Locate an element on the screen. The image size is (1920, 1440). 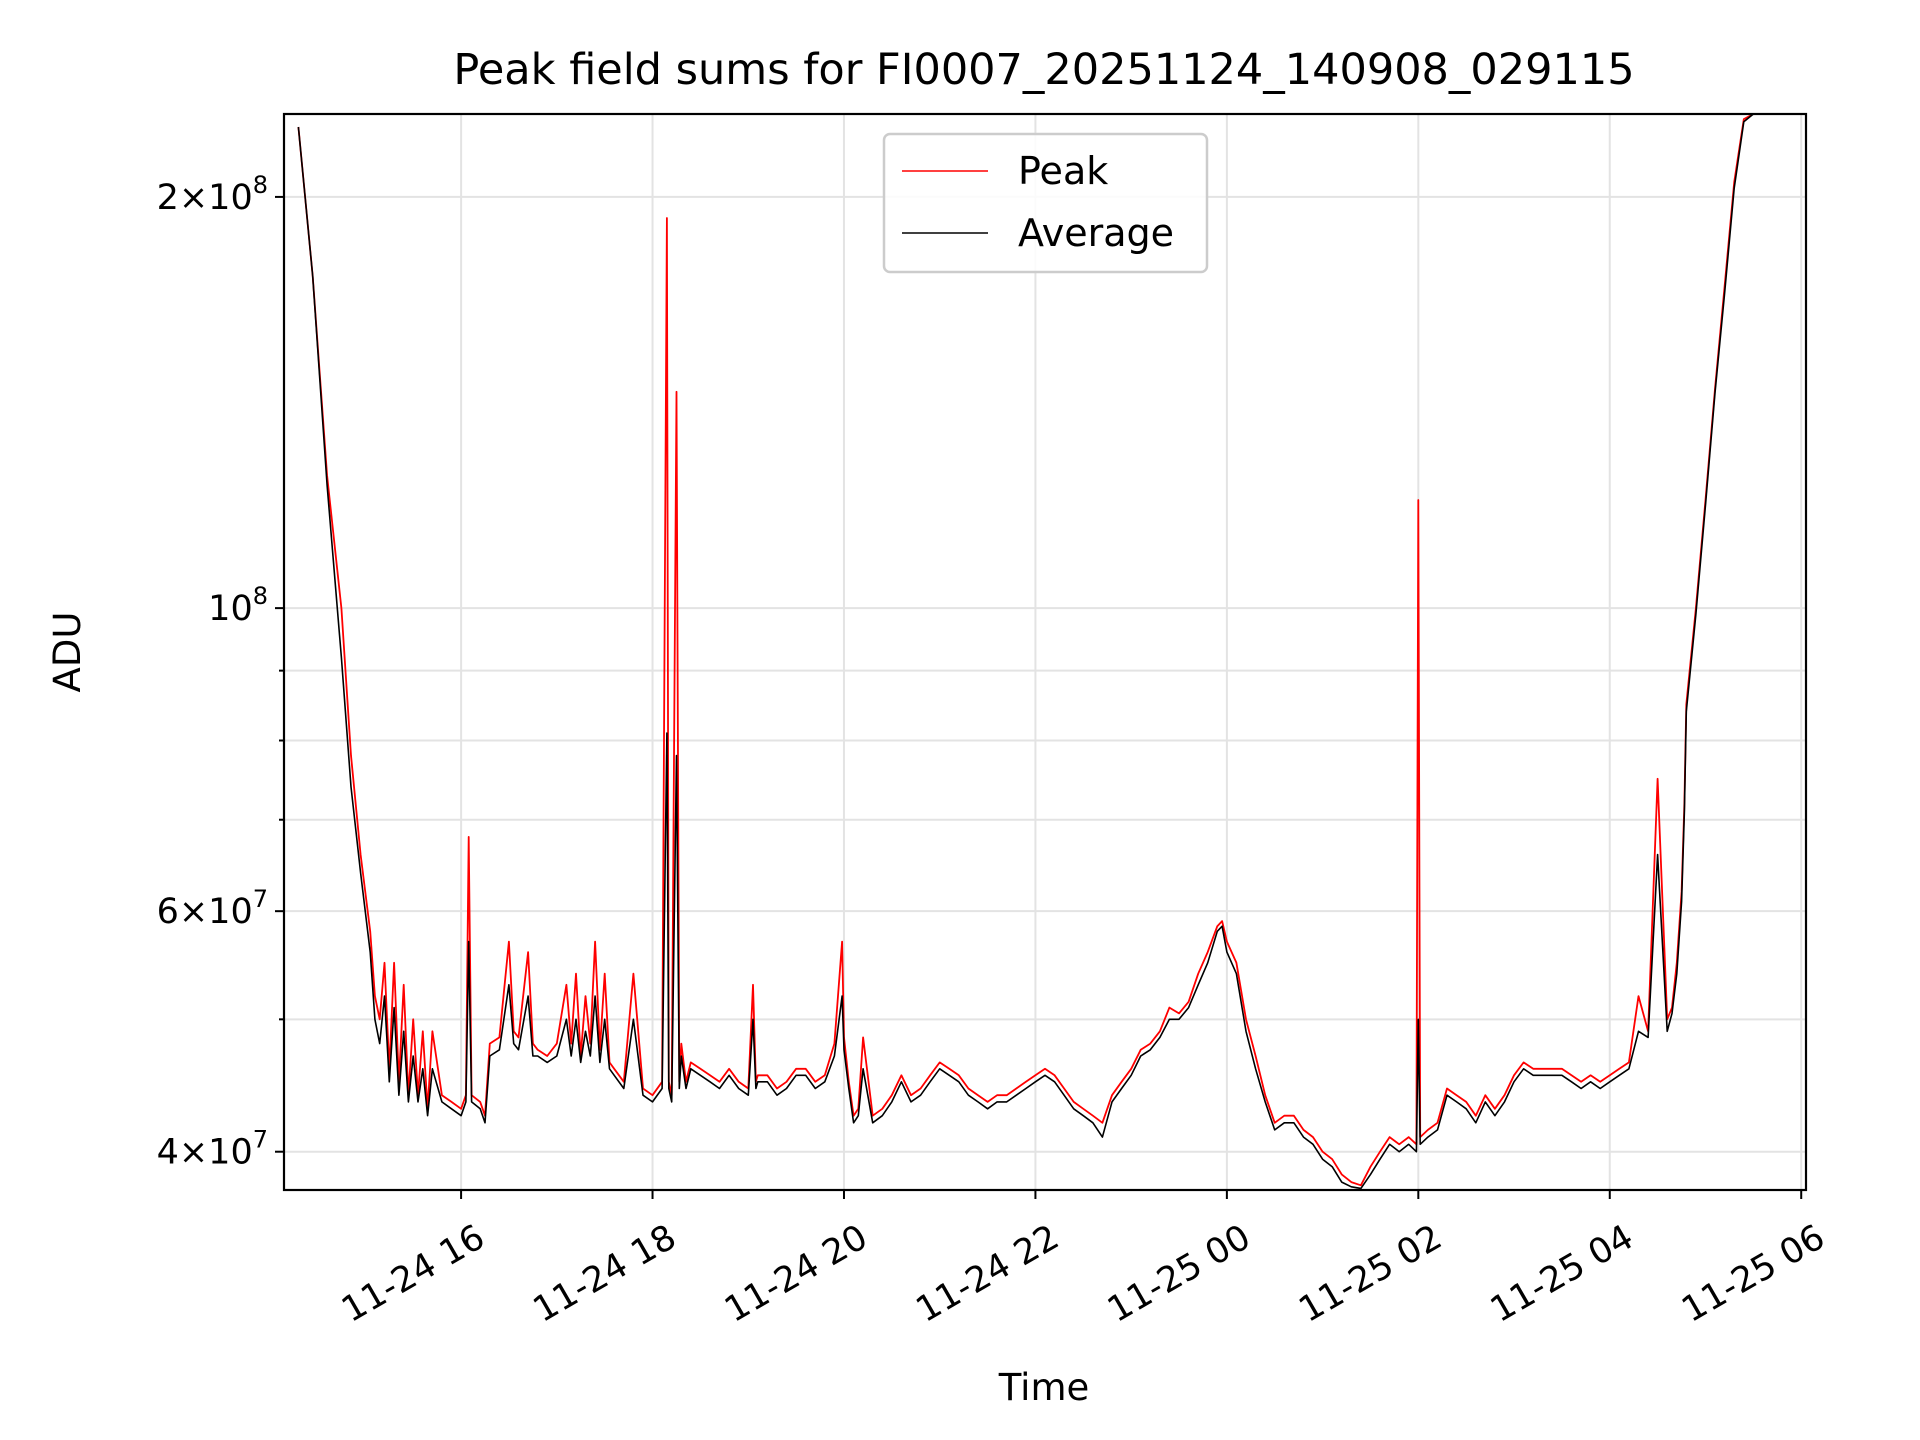
x-axis-label: Time is located at coordinates (1044, 1387).